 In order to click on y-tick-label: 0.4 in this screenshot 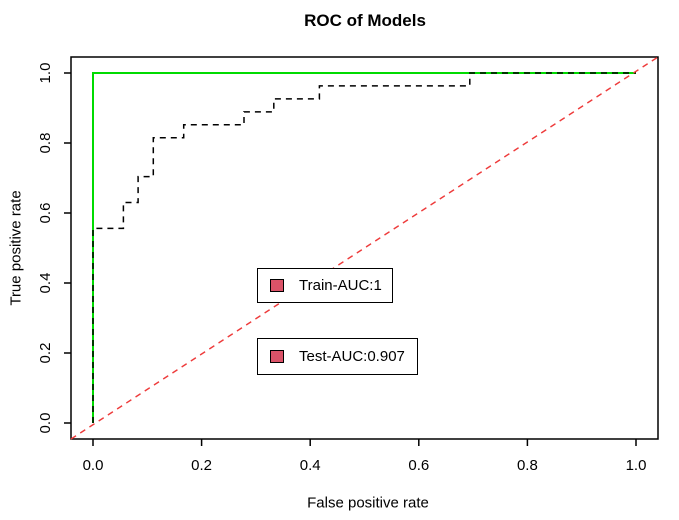, I will do `click(45, 283)`.